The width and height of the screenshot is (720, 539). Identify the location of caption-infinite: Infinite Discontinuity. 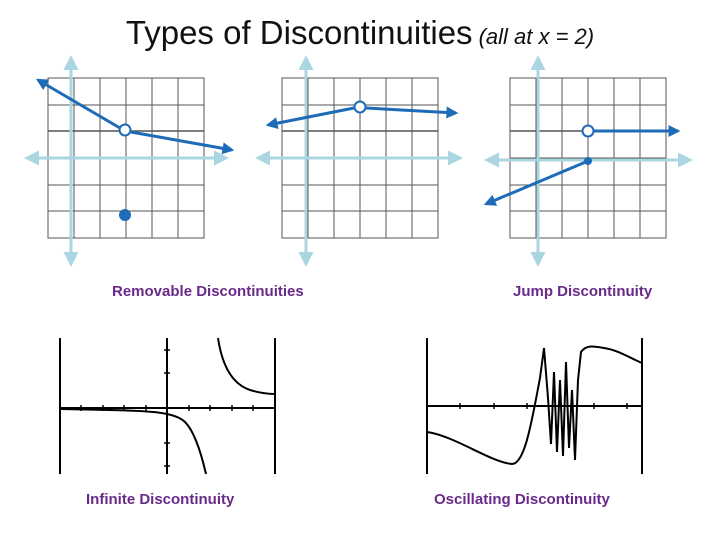
(160, 499).